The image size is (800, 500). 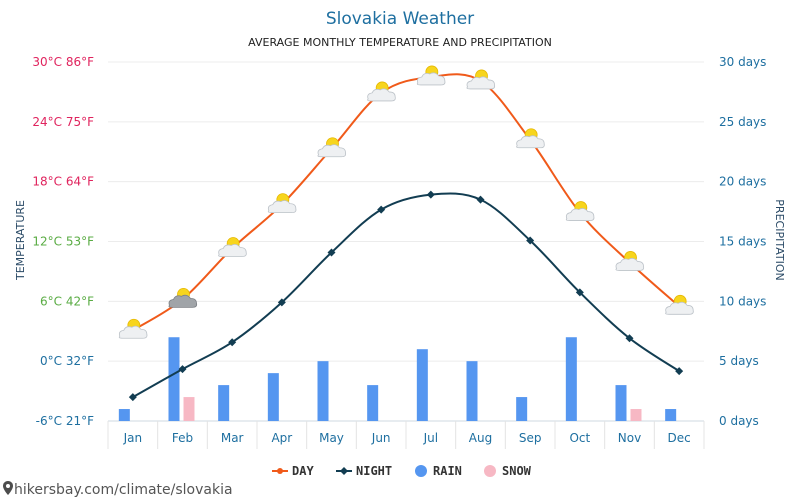 What do you see at coordinates (65, 421) in the screenshot?
I see `y-tick-label: -6°C 21°F` at bounding box center [65, 421].